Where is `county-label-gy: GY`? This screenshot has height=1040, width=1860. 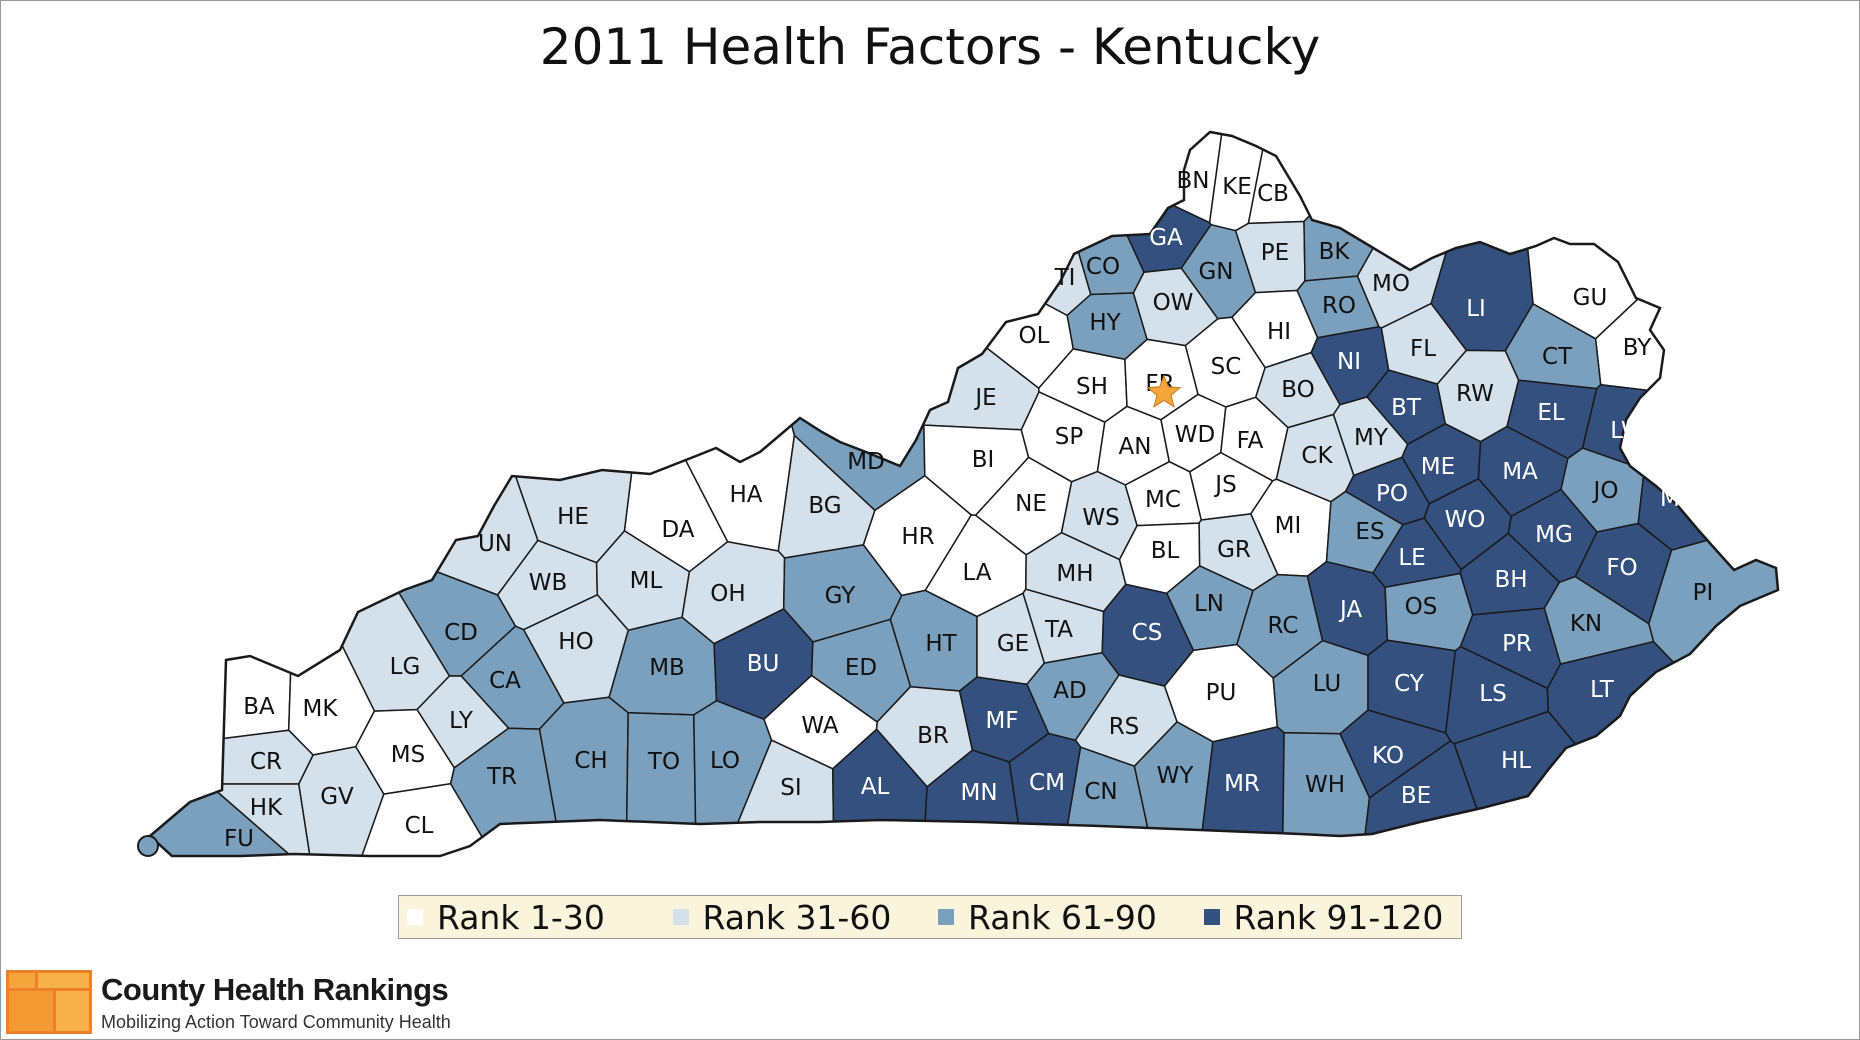
county-label-gy: GY is located at coordinates (841, 596).